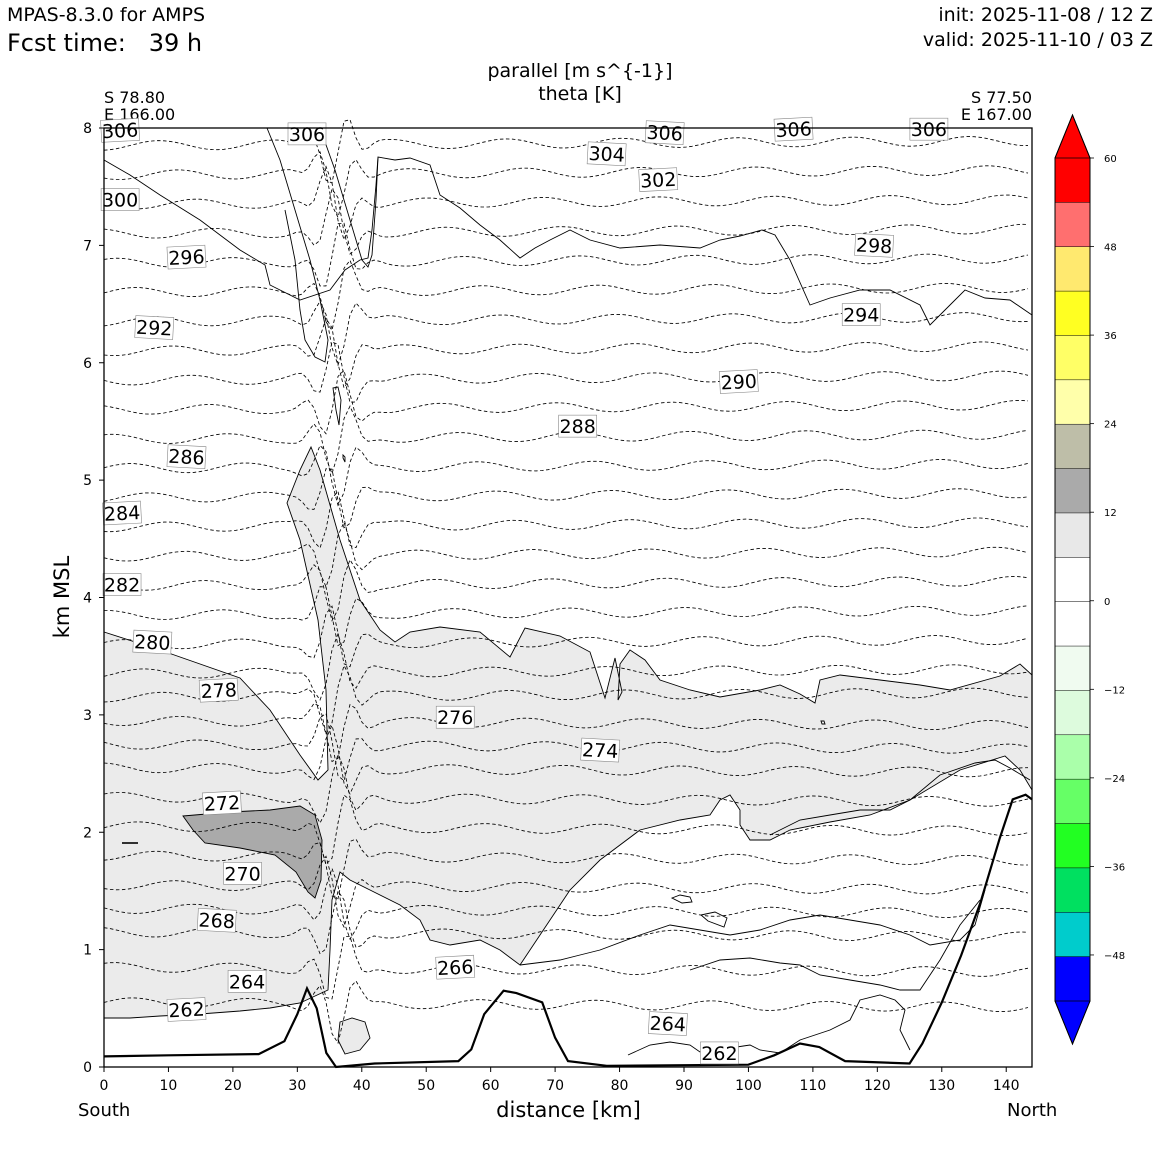  I want to click on theta-label-text: 282, so click(122, 586).